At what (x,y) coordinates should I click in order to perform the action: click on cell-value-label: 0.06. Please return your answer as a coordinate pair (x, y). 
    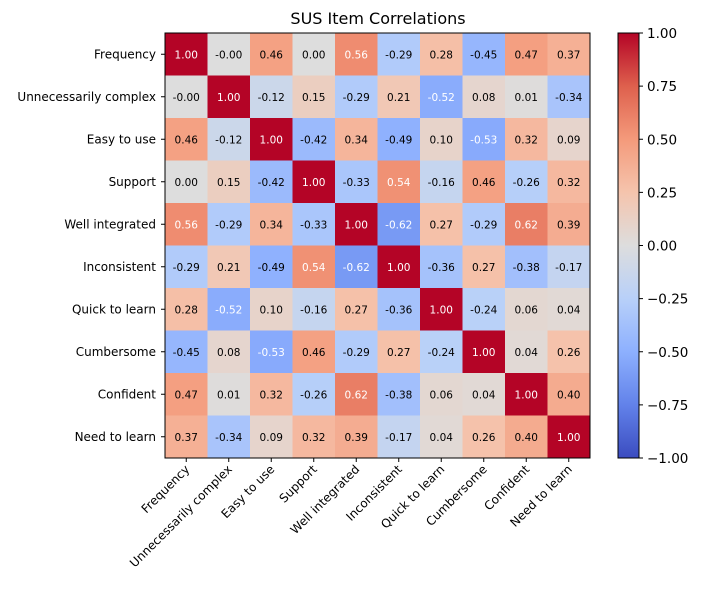
    Looking at the image, I should click on (527, 310).